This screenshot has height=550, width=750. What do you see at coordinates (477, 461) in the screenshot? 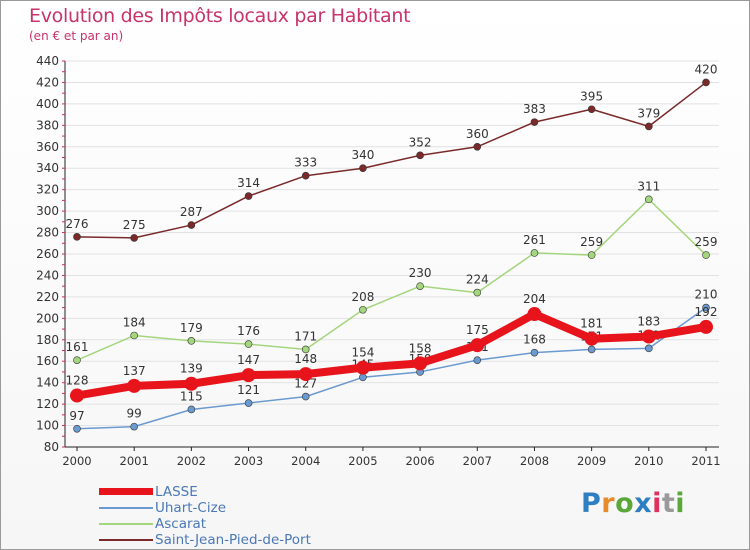
I see `x-tick-label: 2007` at bounding box center [477, 461].